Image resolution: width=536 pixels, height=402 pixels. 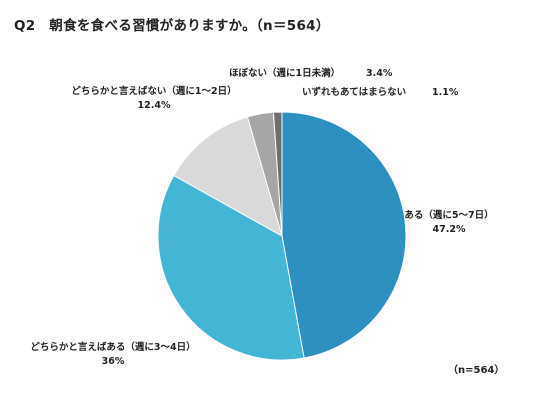 What do you see at coordinates (154, 105) in the screenshot?
I see `slice-value-2: 12.4%` at bounding box center [154, 105].